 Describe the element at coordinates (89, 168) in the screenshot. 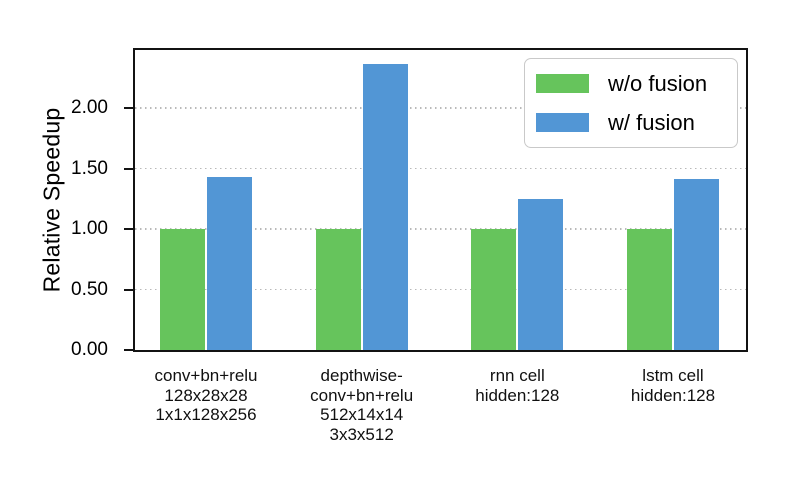

I see `y-tick-label: 1.50` at that location.